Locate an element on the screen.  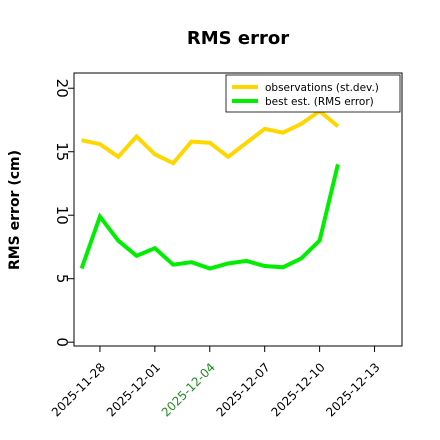
y-tick-label-2: 10 is located at coordinates (62, 215).